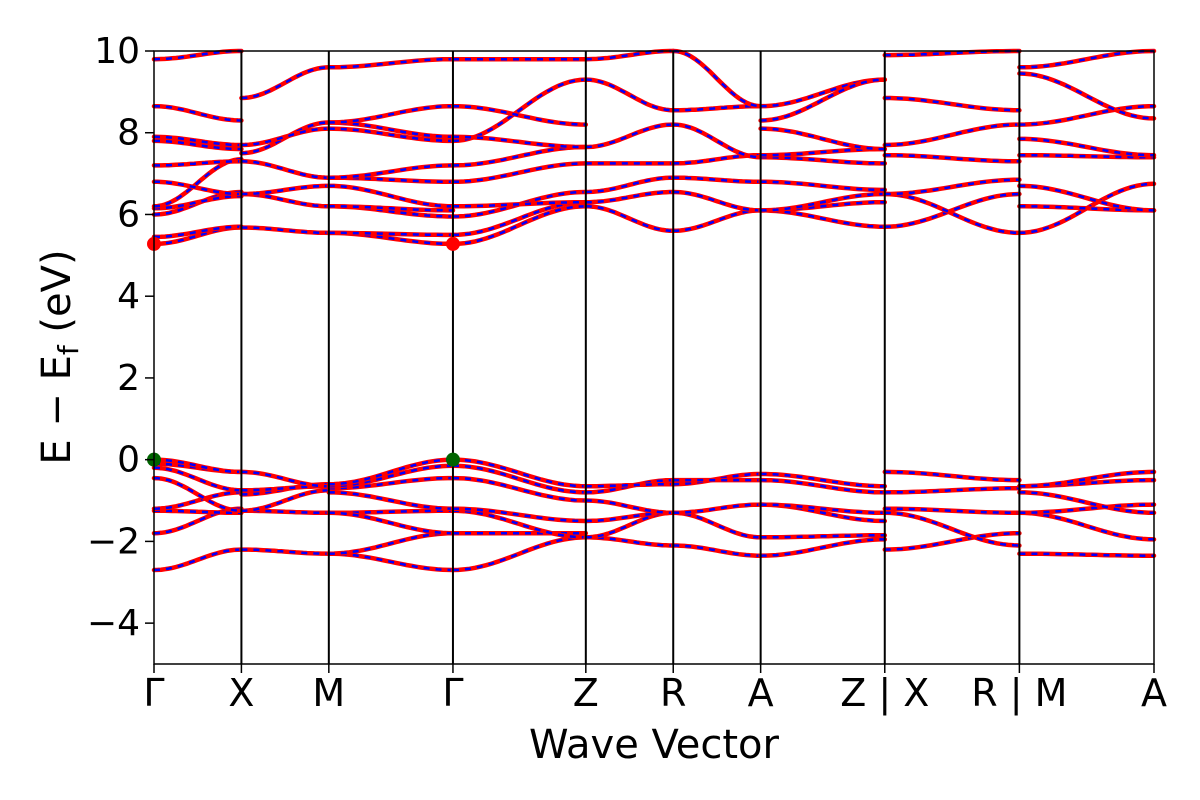 The width and height of the screenshot is (1200, 800). Describe the element at coordinates (673, 693) in the screenshot. I see `x-tick-label-5: R` at that location.